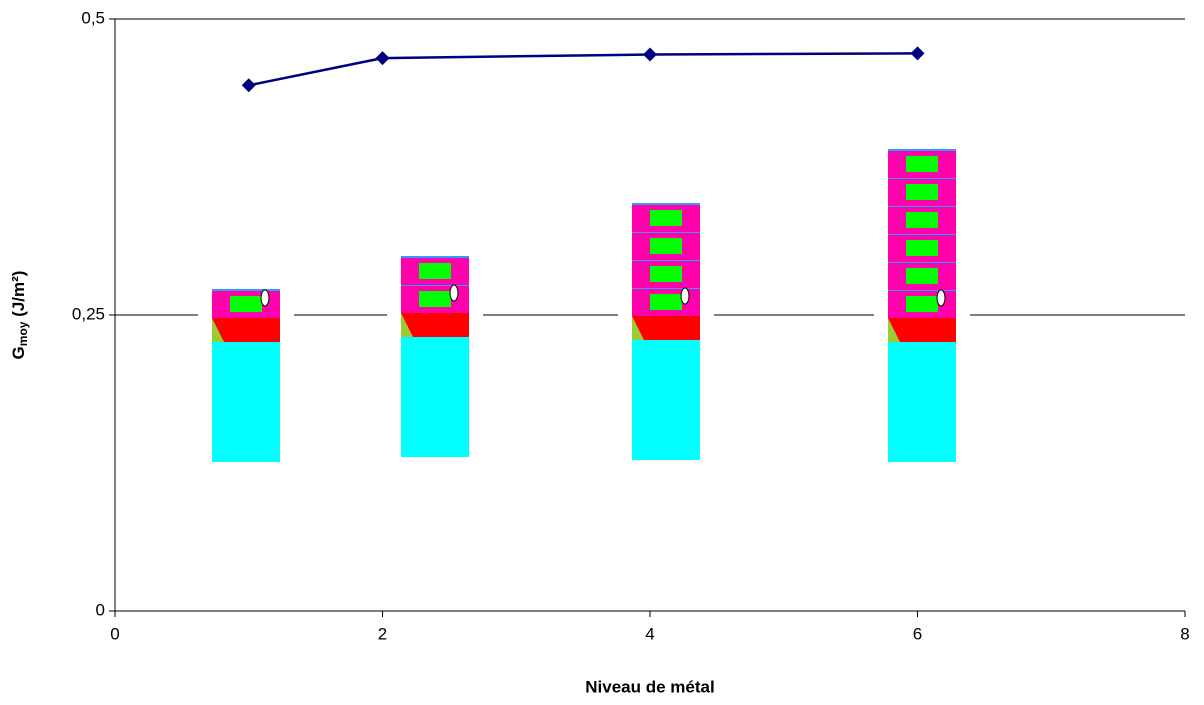 The height and width of the screenshot is (705, 1204). What do you see at coordinates (114, 633) in the screenshot?
I see `x-tick-label: 0` at bounding box center [114, 633].